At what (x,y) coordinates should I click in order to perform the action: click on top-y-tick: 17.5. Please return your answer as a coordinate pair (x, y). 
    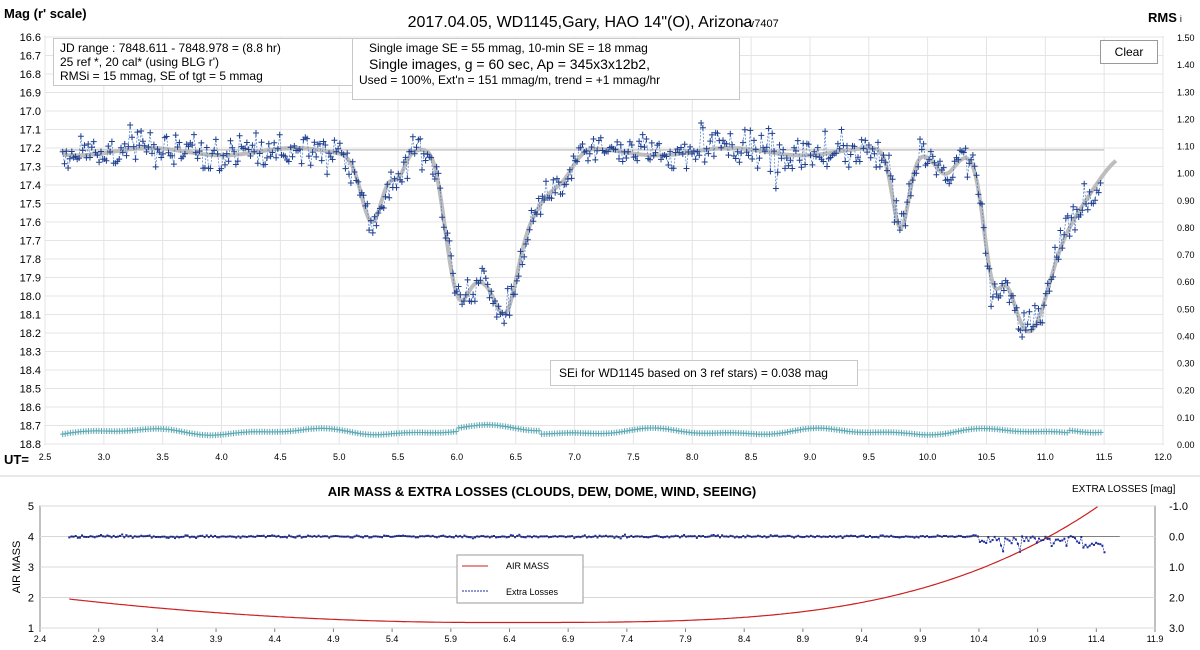
    Looking at the image, I should click on (30, 205).